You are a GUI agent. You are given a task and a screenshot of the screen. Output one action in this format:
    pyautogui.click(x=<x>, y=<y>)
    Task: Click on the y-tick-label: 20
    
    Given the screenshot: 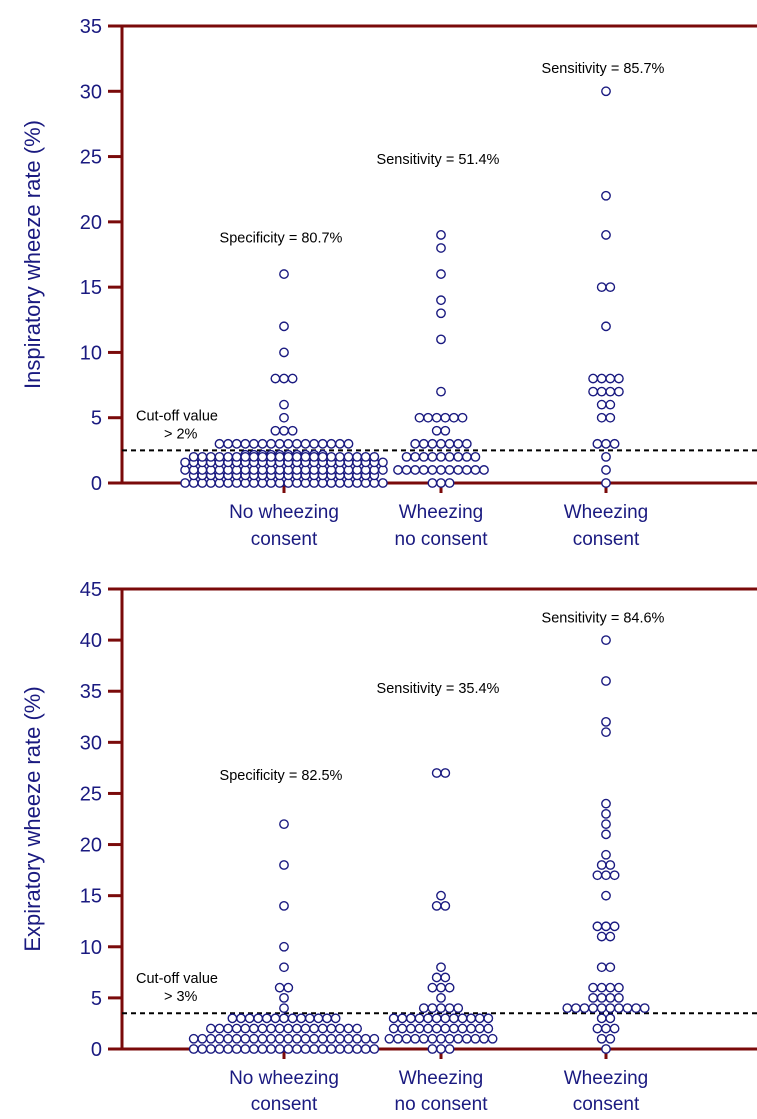 What is the action you would take?
    pyautogui.click(x=91, y=846)
    